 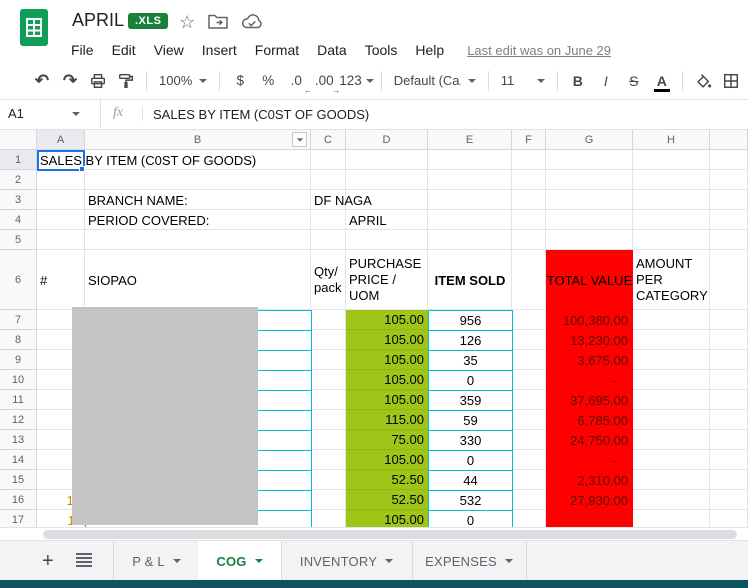 What do you see at coordinates (470, 460) in the screenshot?
I see `cell-E14: 0` at bounding box center [470, 460].